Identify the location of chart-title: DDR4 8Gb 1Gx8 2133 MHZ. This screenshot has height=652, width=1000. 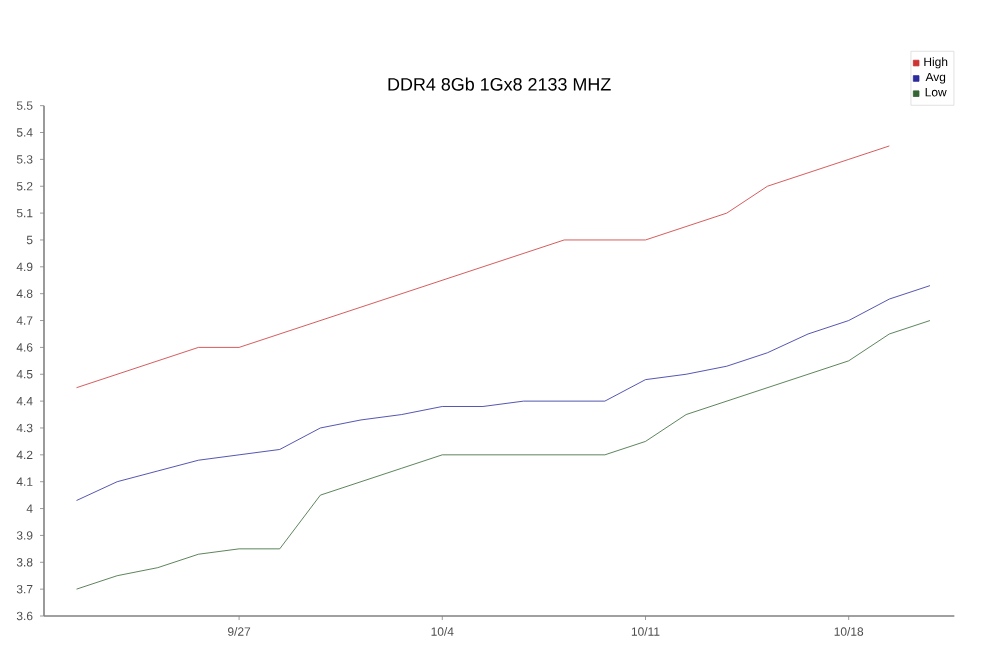
(499, 84).